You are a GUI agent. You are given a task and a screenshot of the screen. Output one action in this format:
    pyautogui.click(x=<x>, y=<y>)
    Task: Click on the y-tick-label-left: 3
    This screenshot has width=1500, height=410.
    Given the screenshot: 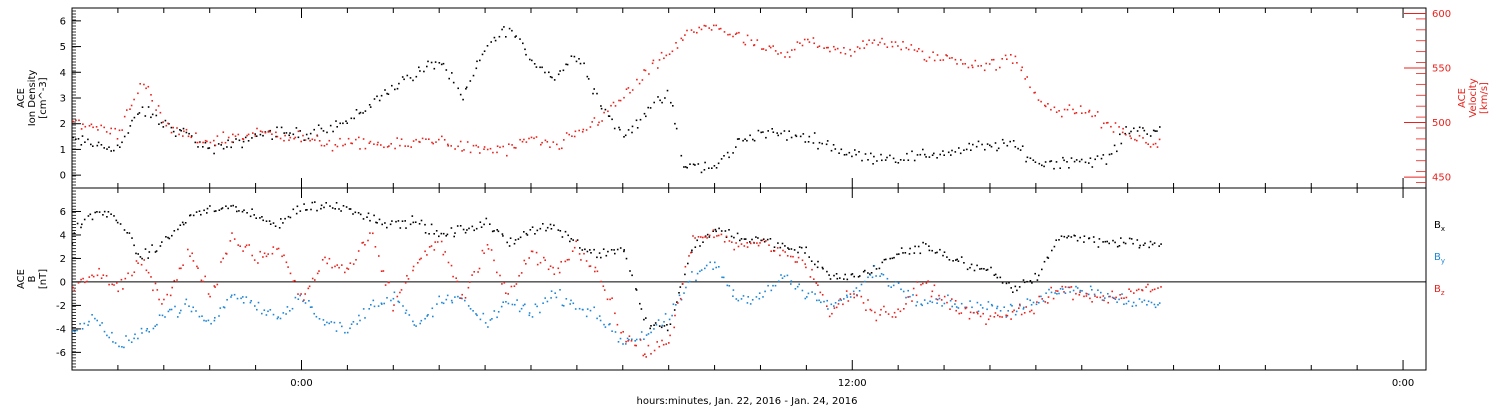 What is the action you would take?
    pyautogui.click(x=63, y=99)
    